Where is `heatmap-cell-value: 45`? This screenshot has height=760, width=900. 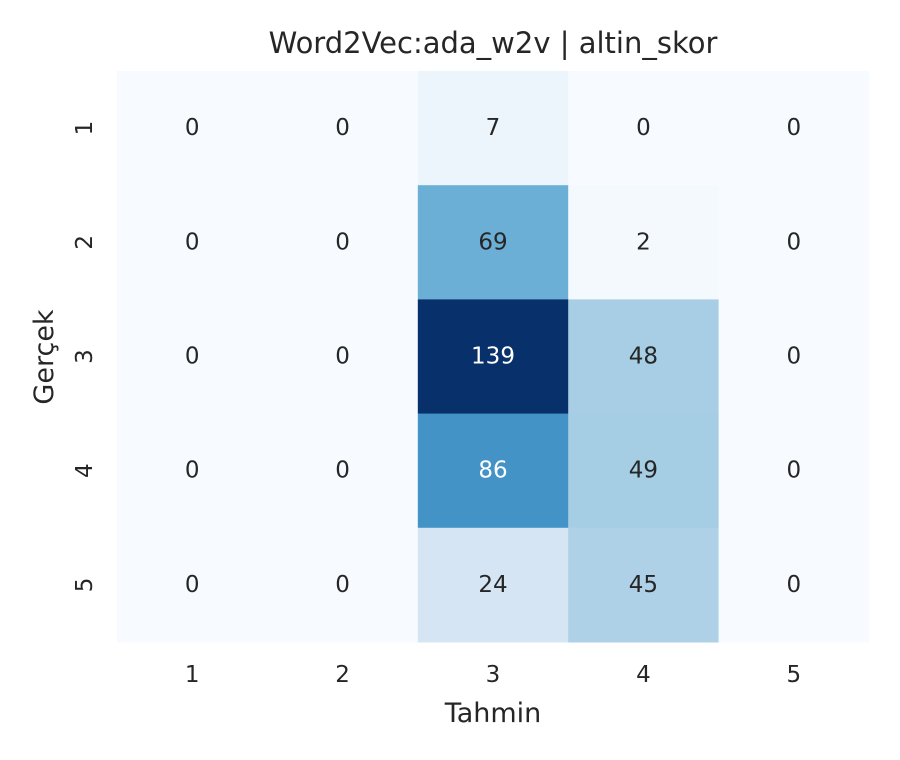 heatmap-cell-value: 45 is located at coordinates (643, 585).